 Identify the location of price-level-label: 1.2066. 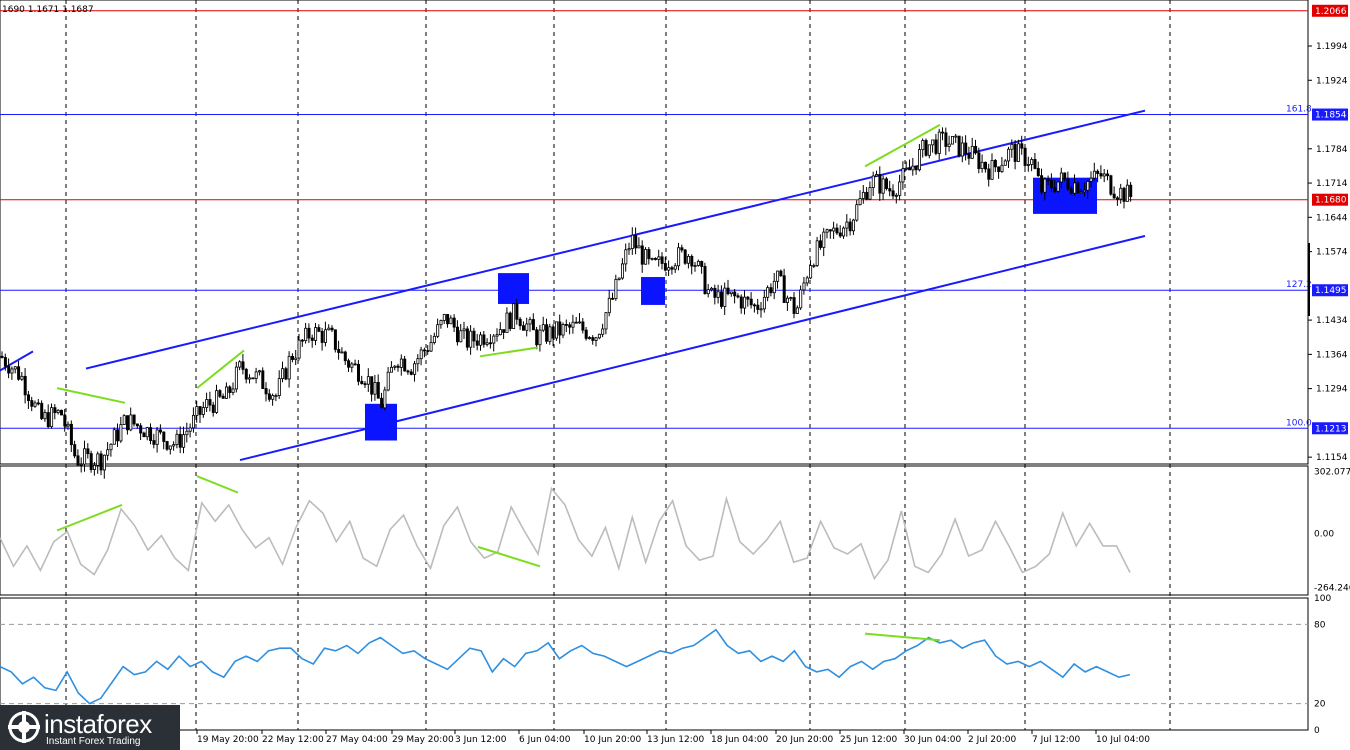
(1331, 12).